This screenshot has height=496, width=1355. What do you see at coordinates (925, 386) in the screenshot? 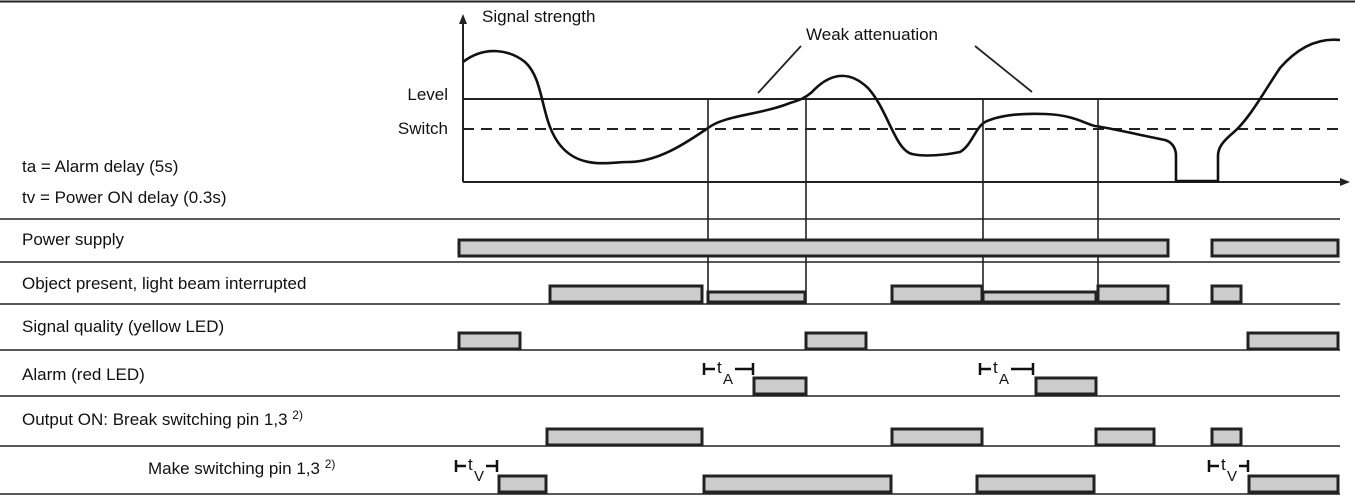
I see `alarm-bars` at bounding box center [925, 386].